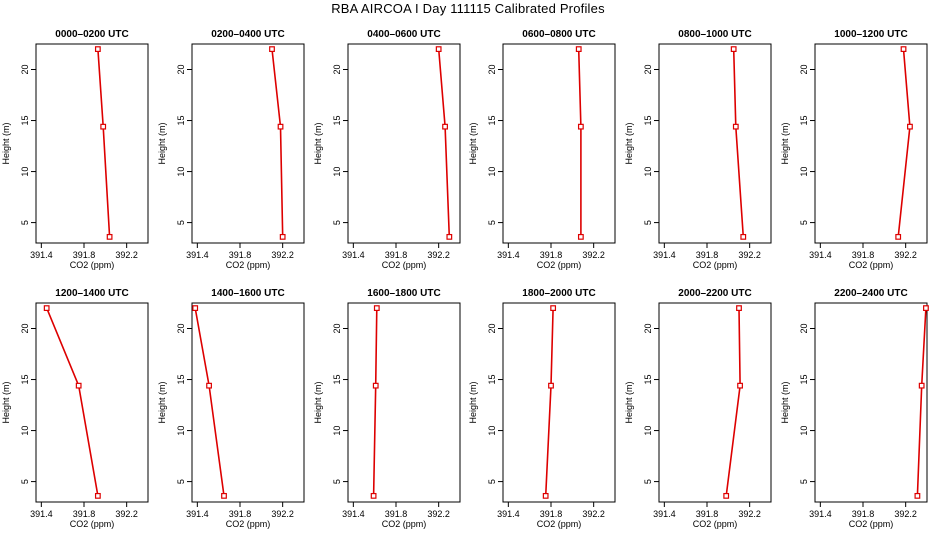 The image size is (936, 540). What do you see at coordinates (714, 34) in the screenshot?
I see `panel-title: 0800–1000 UTC` at bounding box center [714, 34].